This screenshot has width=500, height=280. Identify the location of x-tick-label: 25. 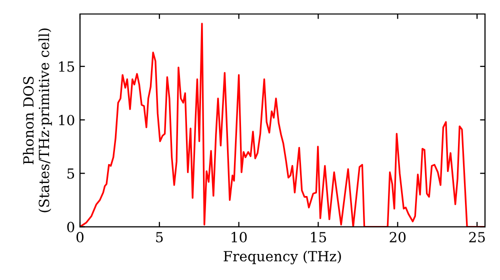
(477, 237).